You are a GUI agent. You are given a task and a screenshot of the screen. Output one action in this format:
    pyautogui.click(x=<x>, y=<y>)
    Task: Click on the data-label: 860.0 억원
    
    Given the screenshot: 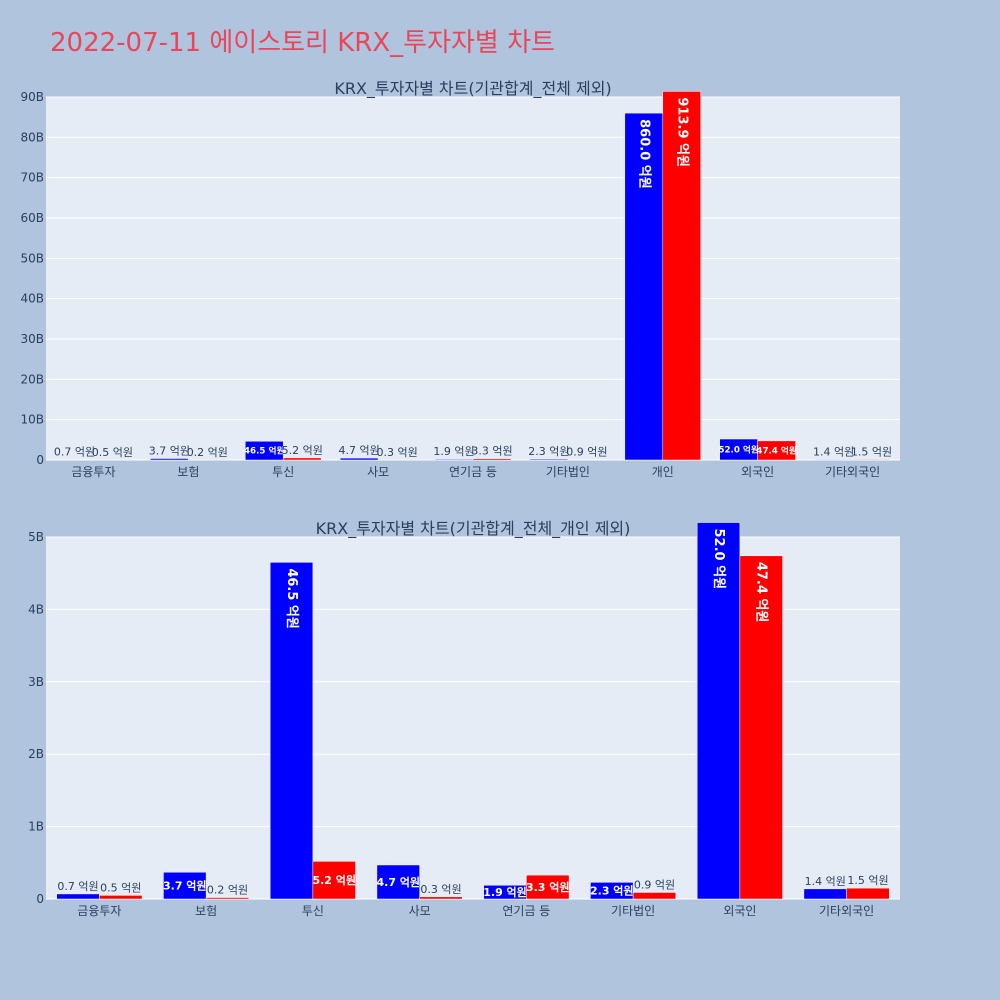 What is the action you would take?
    pyautogui.click(x=643, y=154)
    